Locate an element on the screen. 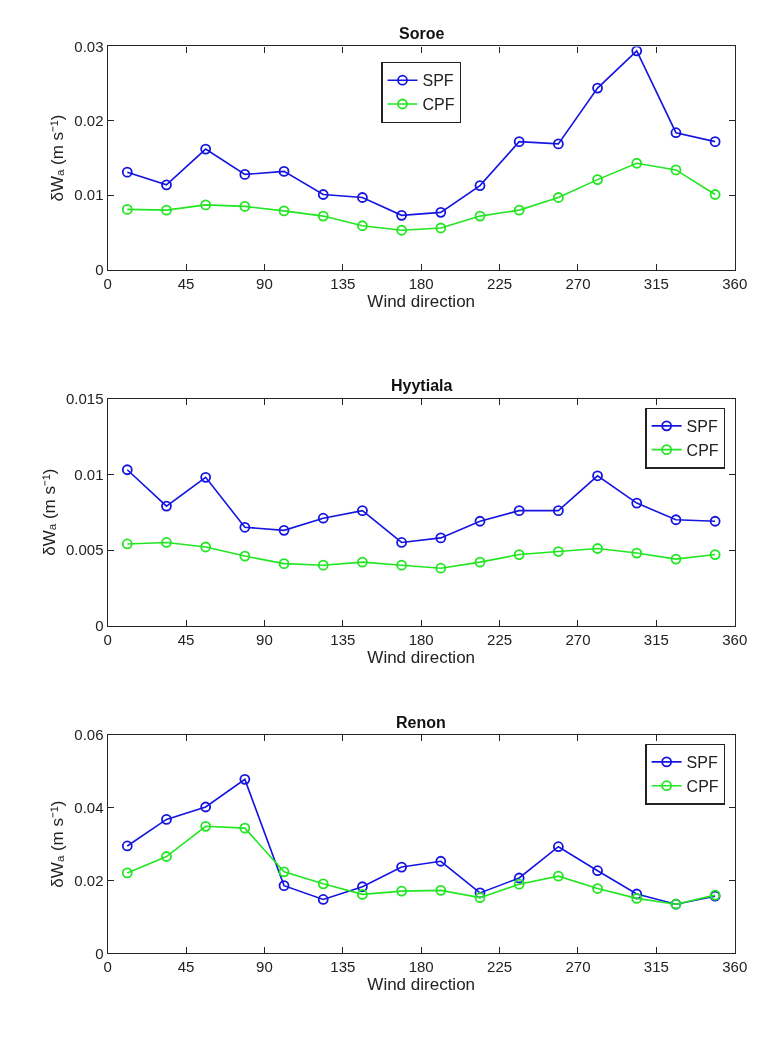  y-tick-label: 0.005 is located at coordinates (84, 550).